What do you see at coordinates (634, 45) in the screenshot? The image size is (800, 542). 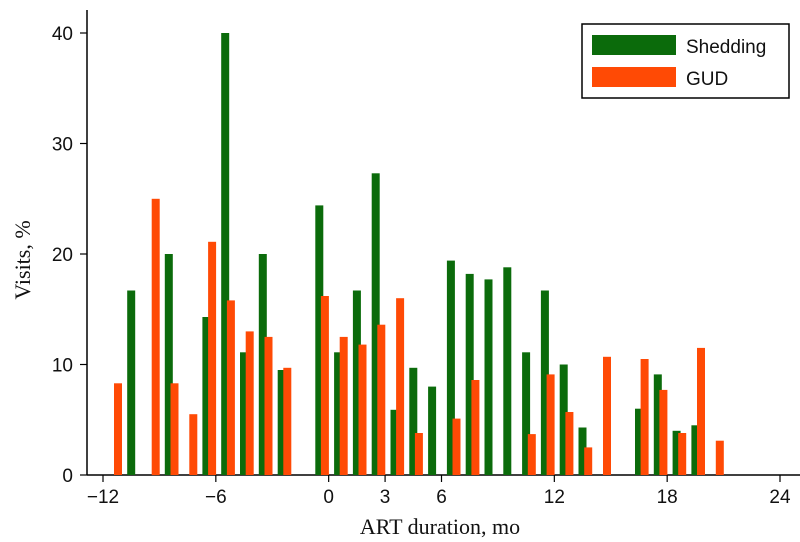 I see `legend-swatch-shedding` at bounding box center [634, 45].